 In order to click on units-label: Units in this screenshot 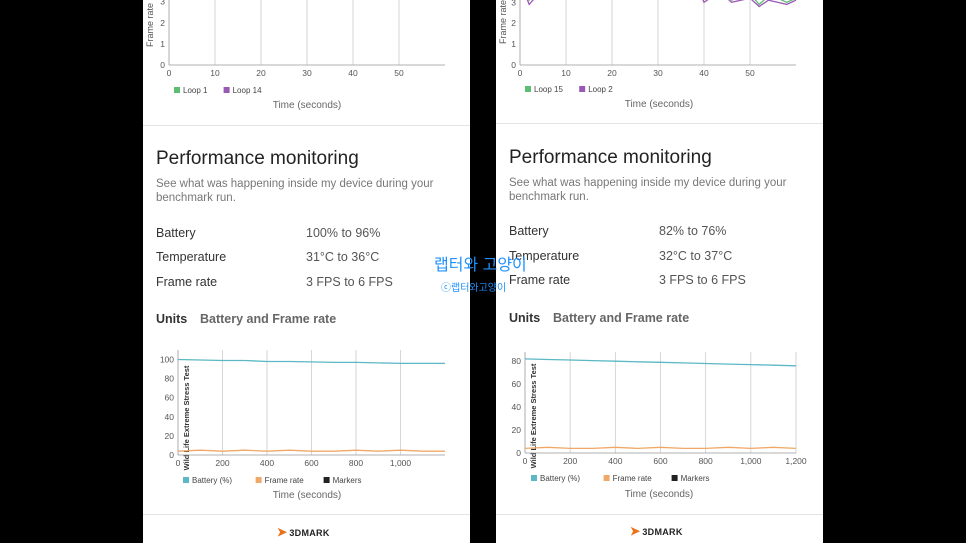, I will do `click(525, 318)`.